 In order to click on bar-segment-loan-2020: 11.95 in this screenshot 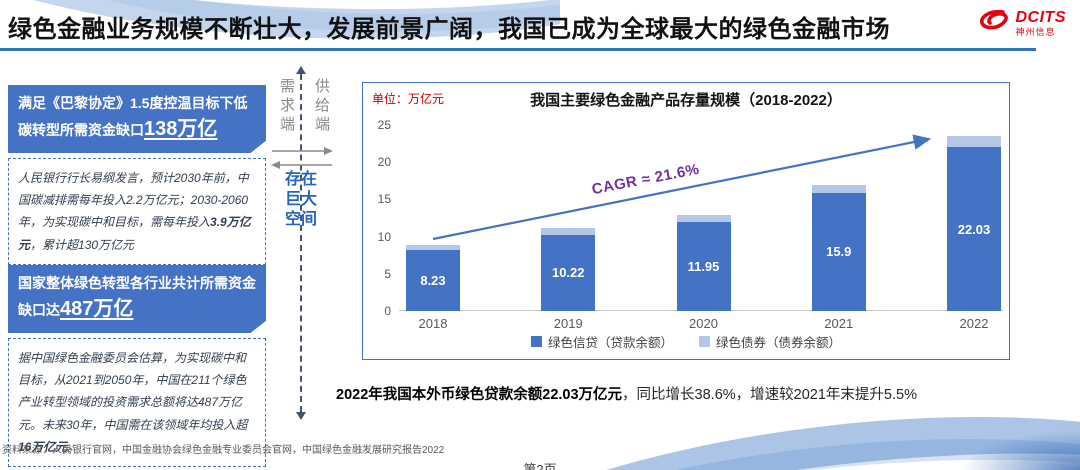, I will do `click(703, 266)`.